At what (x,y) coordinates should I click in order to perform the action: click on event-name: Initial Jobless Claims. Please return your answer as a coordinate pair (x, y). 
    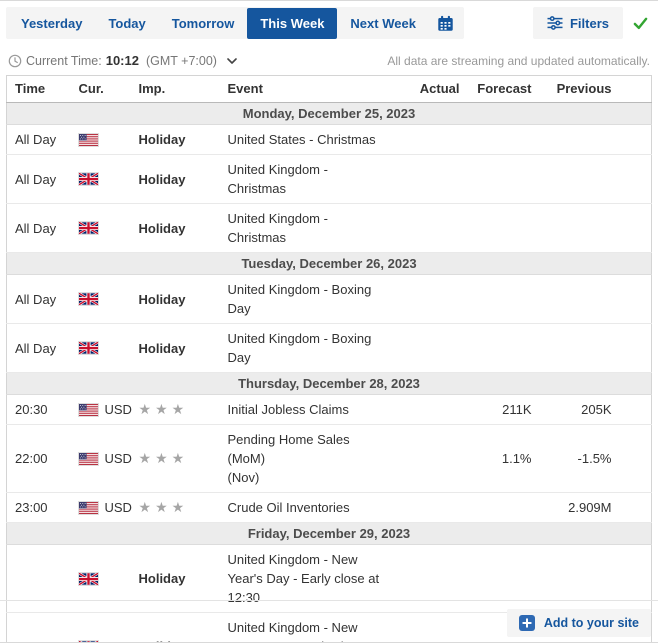
    Looking at the image, I should click on (303, 409).